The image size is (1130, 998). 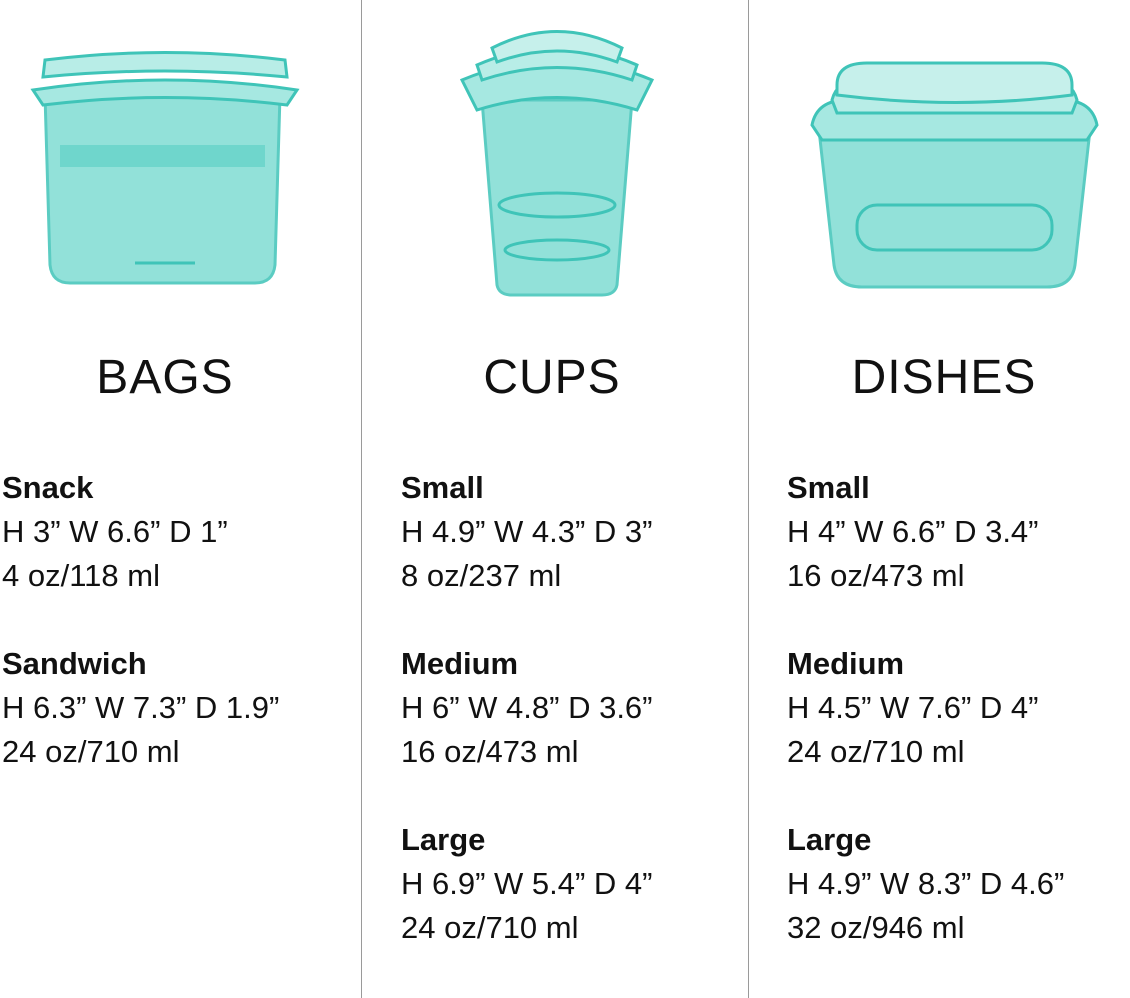 What do you see at coordinates (81, 575) in the screenshot?
I see `size-capacity: 4 oz/118 ml` at bounding box center [81, 575].